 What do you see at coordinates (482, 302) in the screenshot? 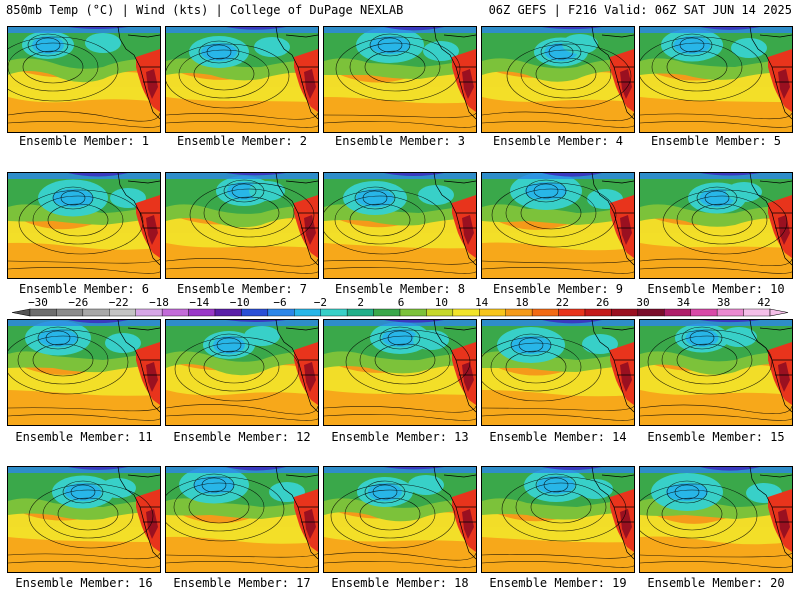
I see `colorbar-tick: 14` at bounding box center [482, 302].